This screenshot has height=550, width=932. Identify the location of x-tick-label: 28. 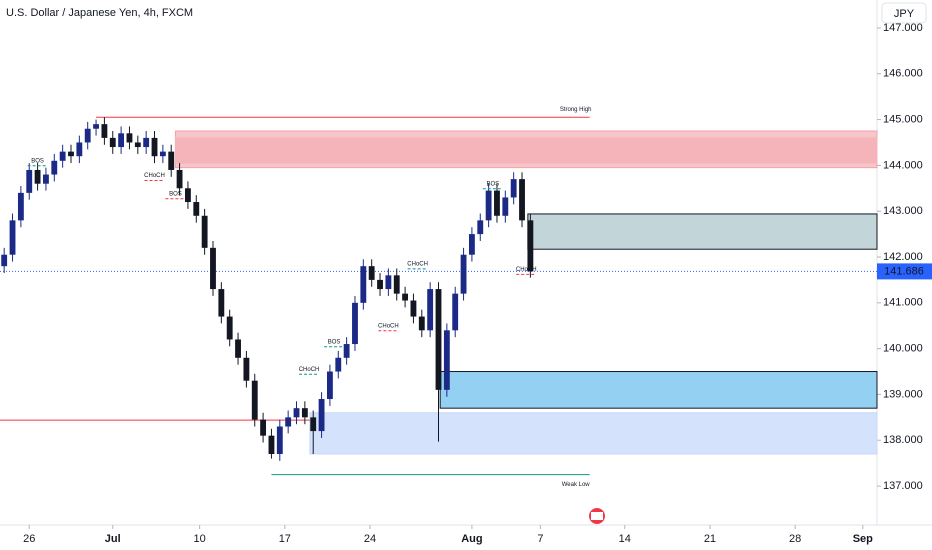
(795, 539).